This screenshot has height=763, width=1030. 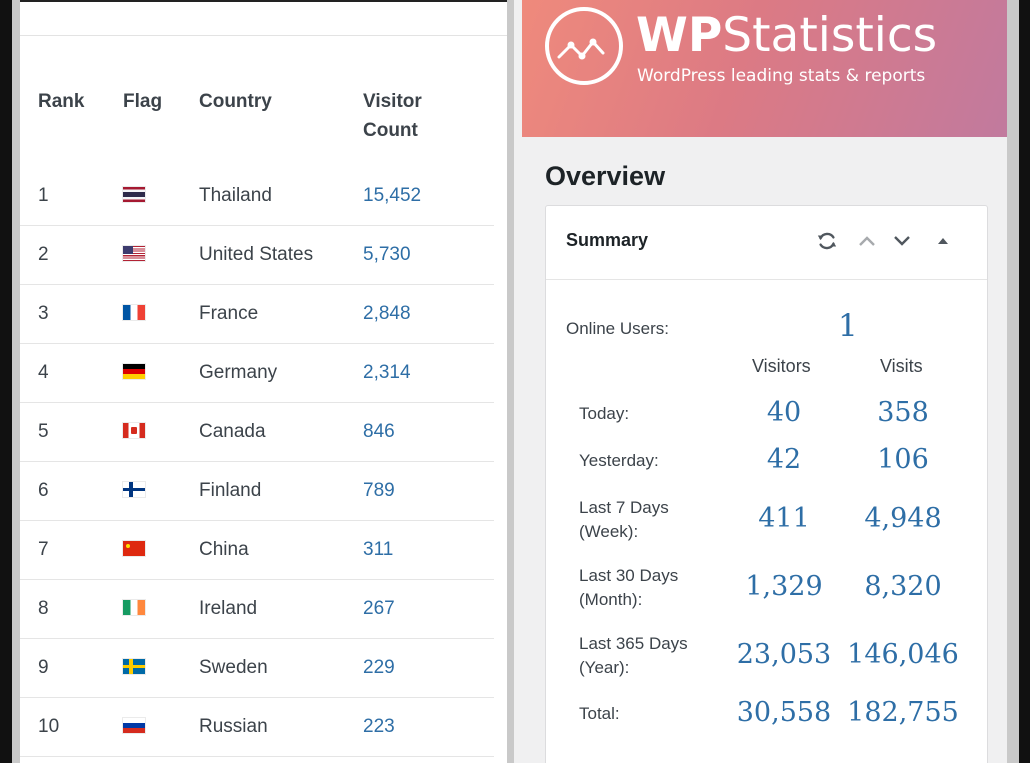 I want to click on last-365-days-visitors: 23,053, so click(x=784, y=654).